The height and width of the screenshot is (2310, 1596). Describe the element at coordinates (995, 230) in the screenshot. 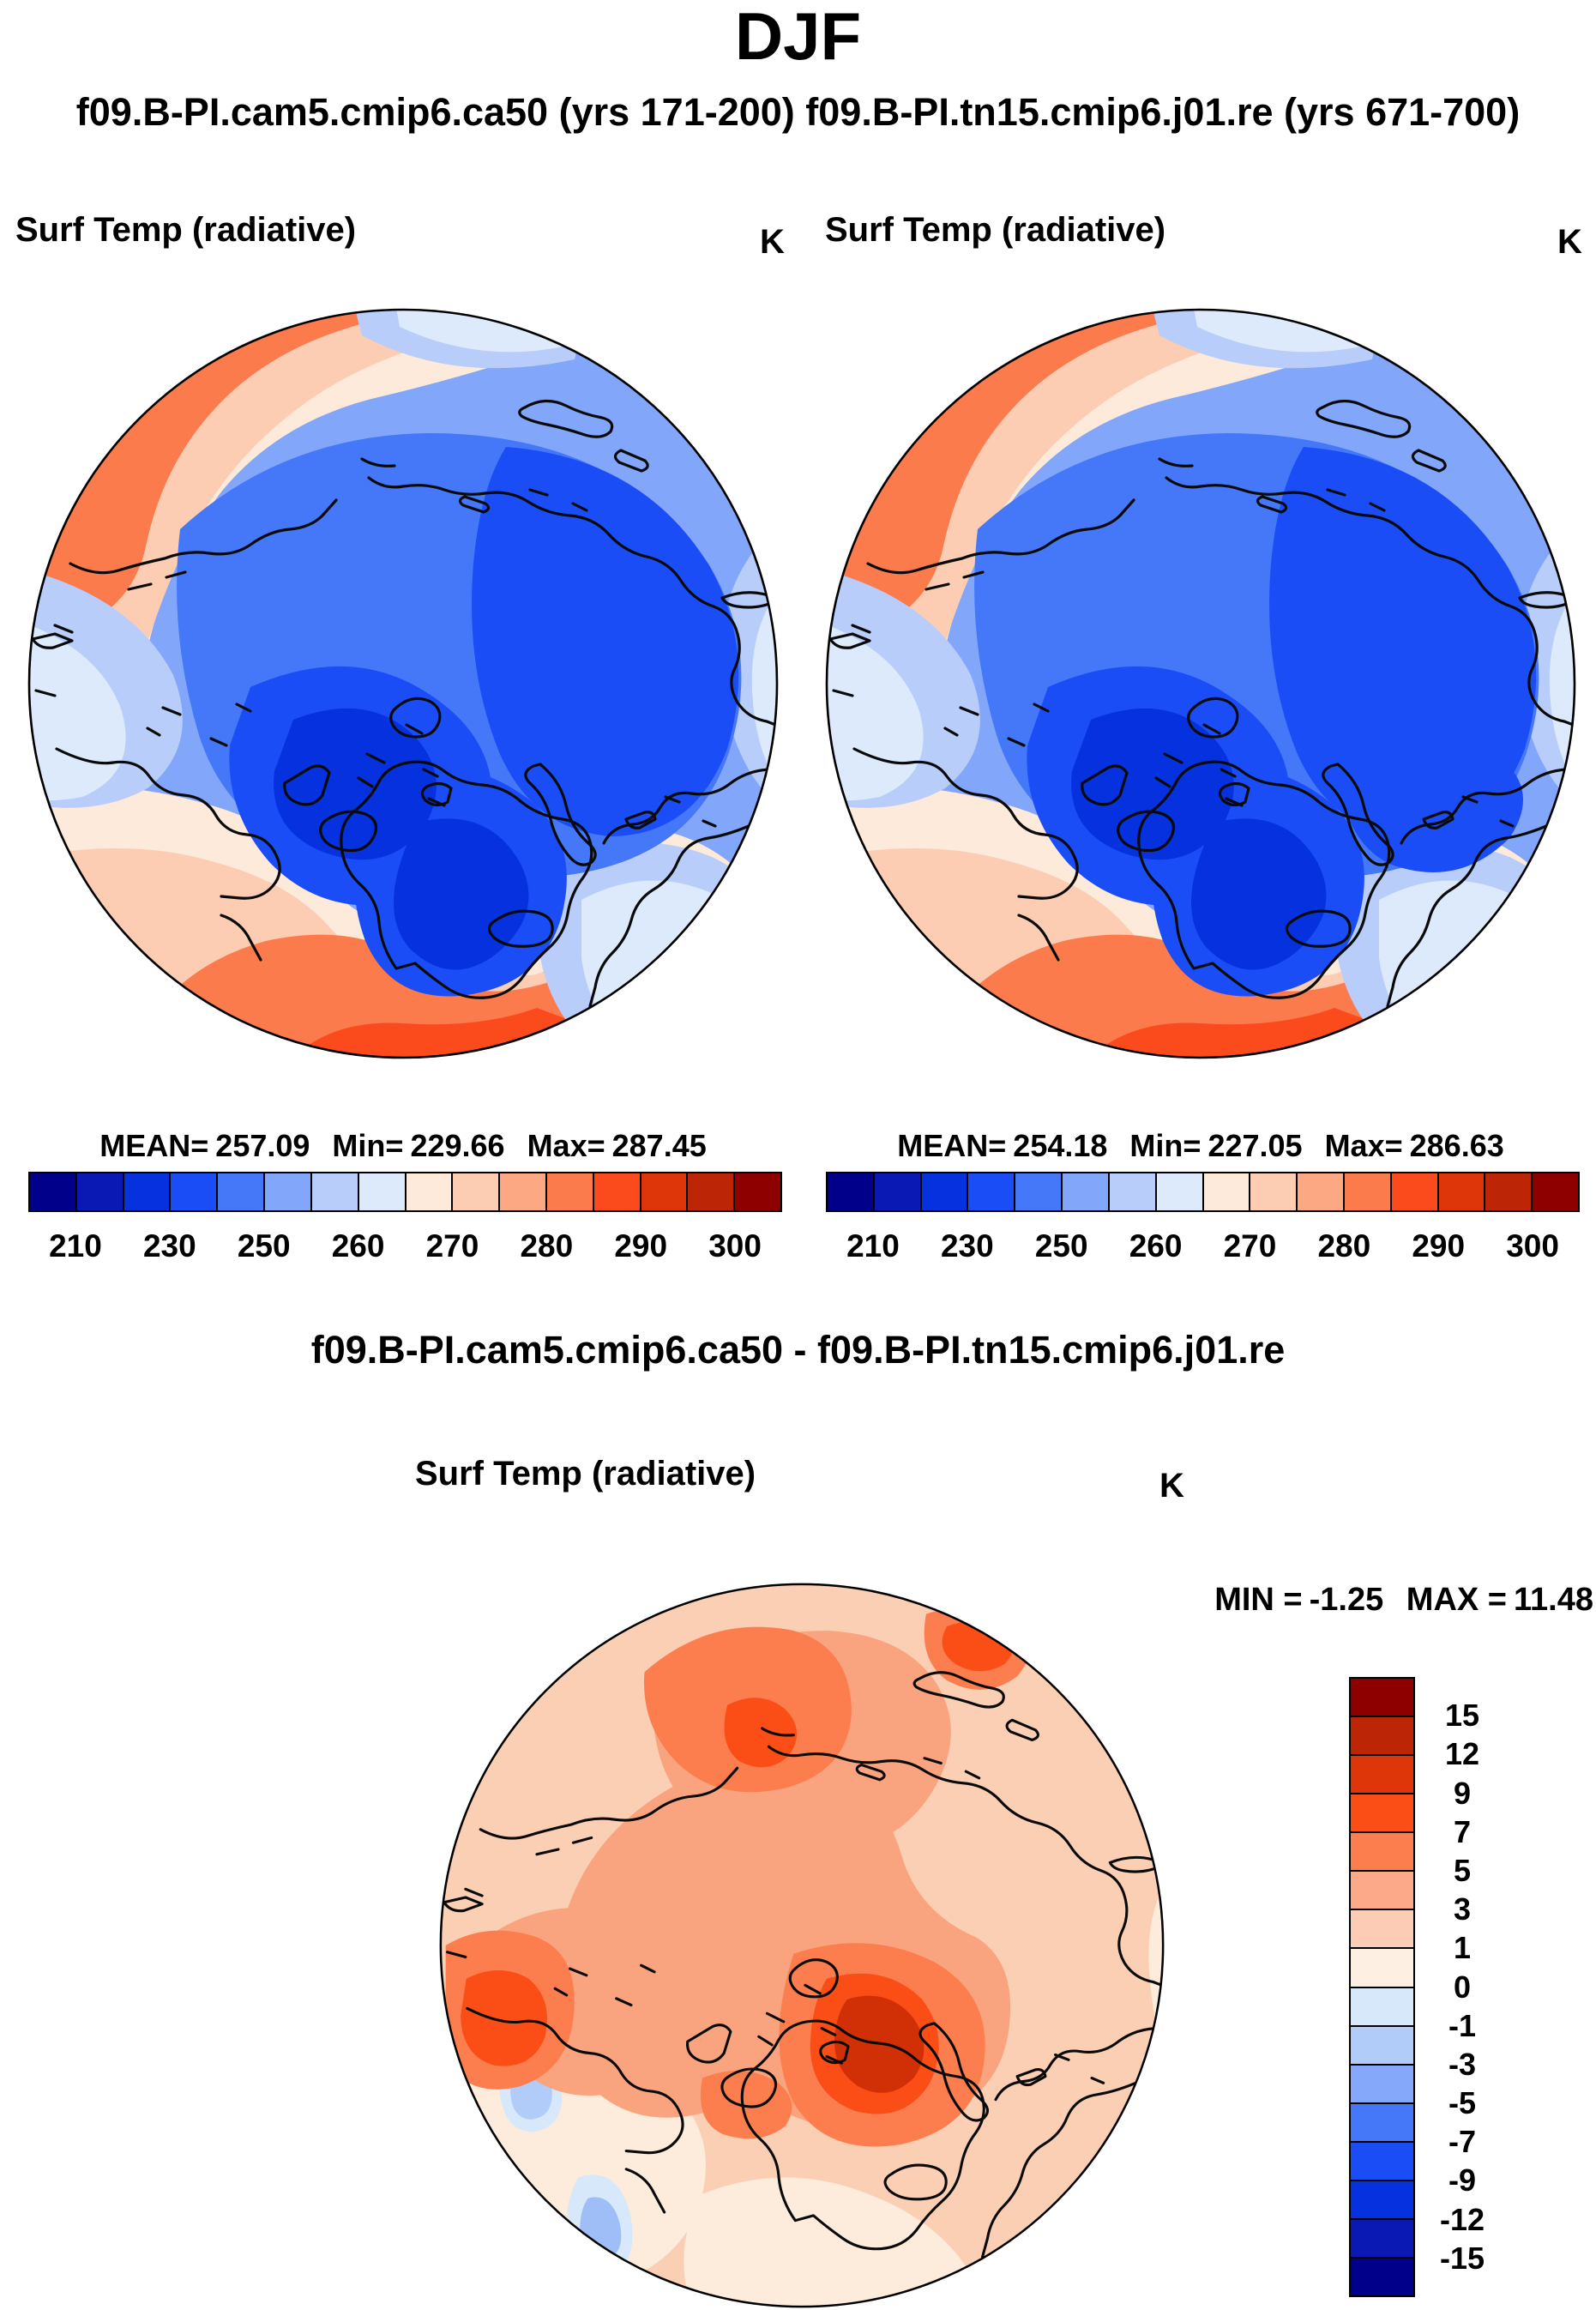

I see `panel2-title: Surf Temp (radiative)` at that location.